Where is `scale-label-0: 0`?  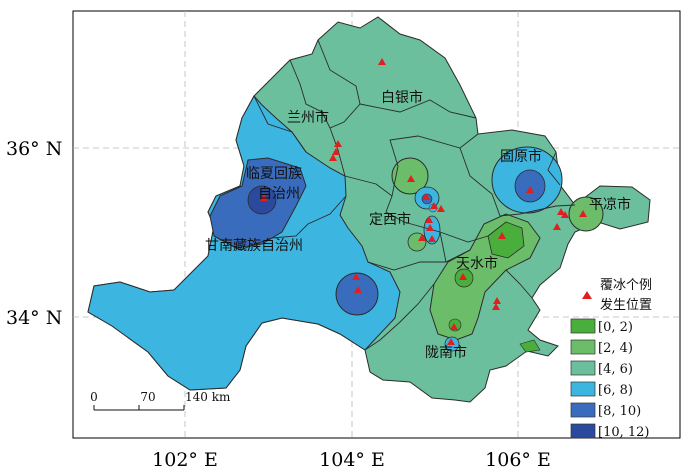 scale-label-0: 0 is located at coordinates (94, 397).